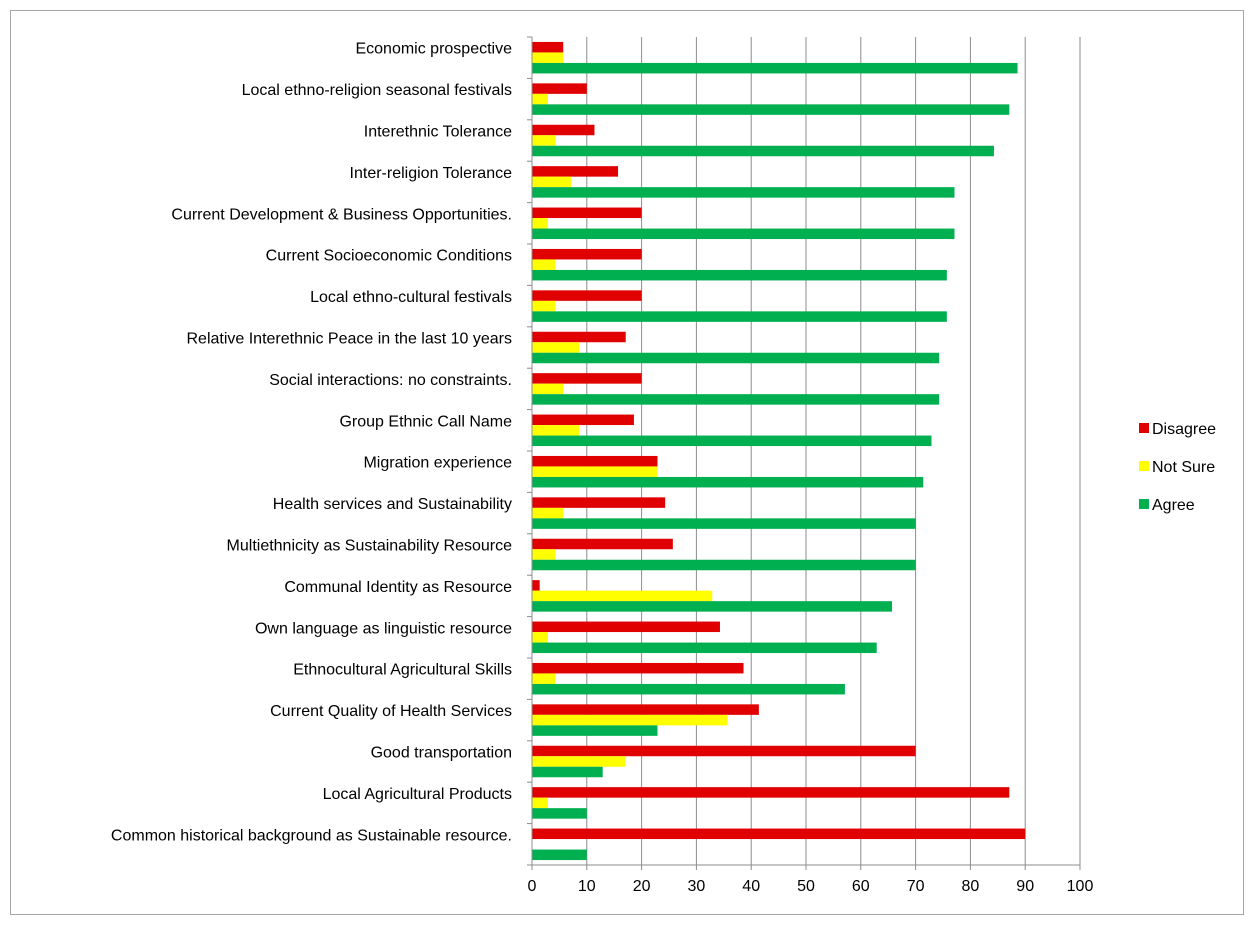 The width and height of the screenshot is (1254, 925). I want to click on category-label: Own language as linguistic resource, so click(383, 628).